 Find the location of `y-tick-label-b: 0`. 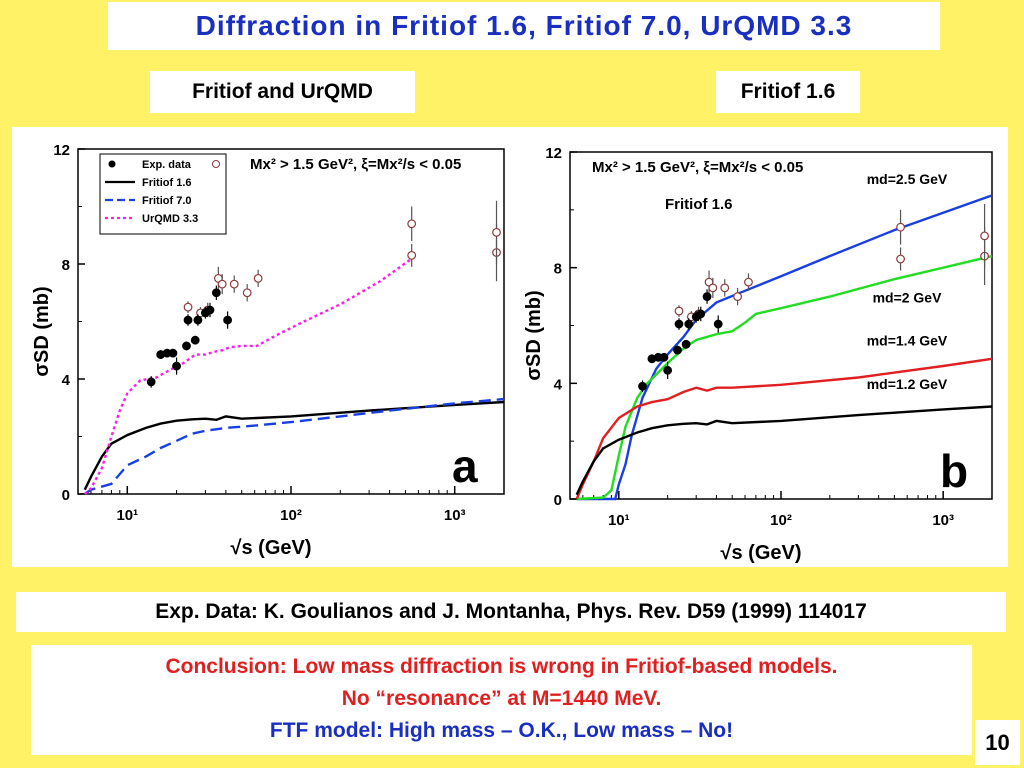

y-tick-label-b: 0 is located at coordinates (558, 500).